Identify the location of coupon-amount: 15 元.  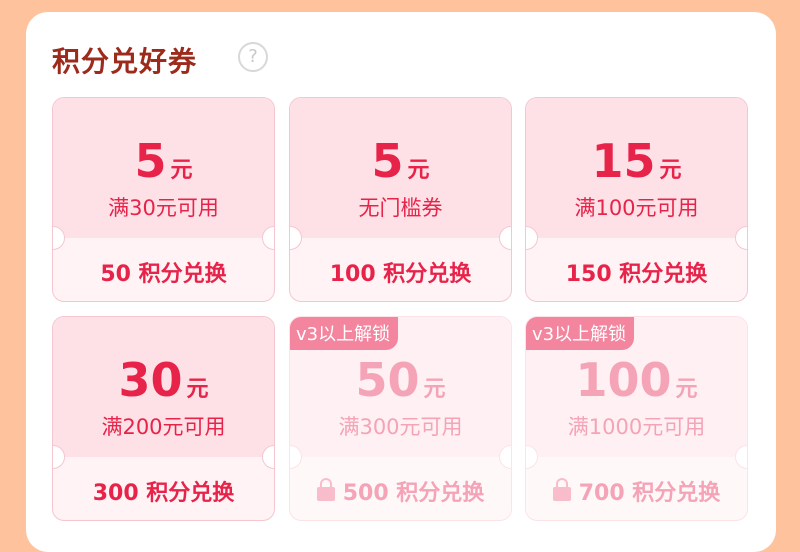
(636, 161).